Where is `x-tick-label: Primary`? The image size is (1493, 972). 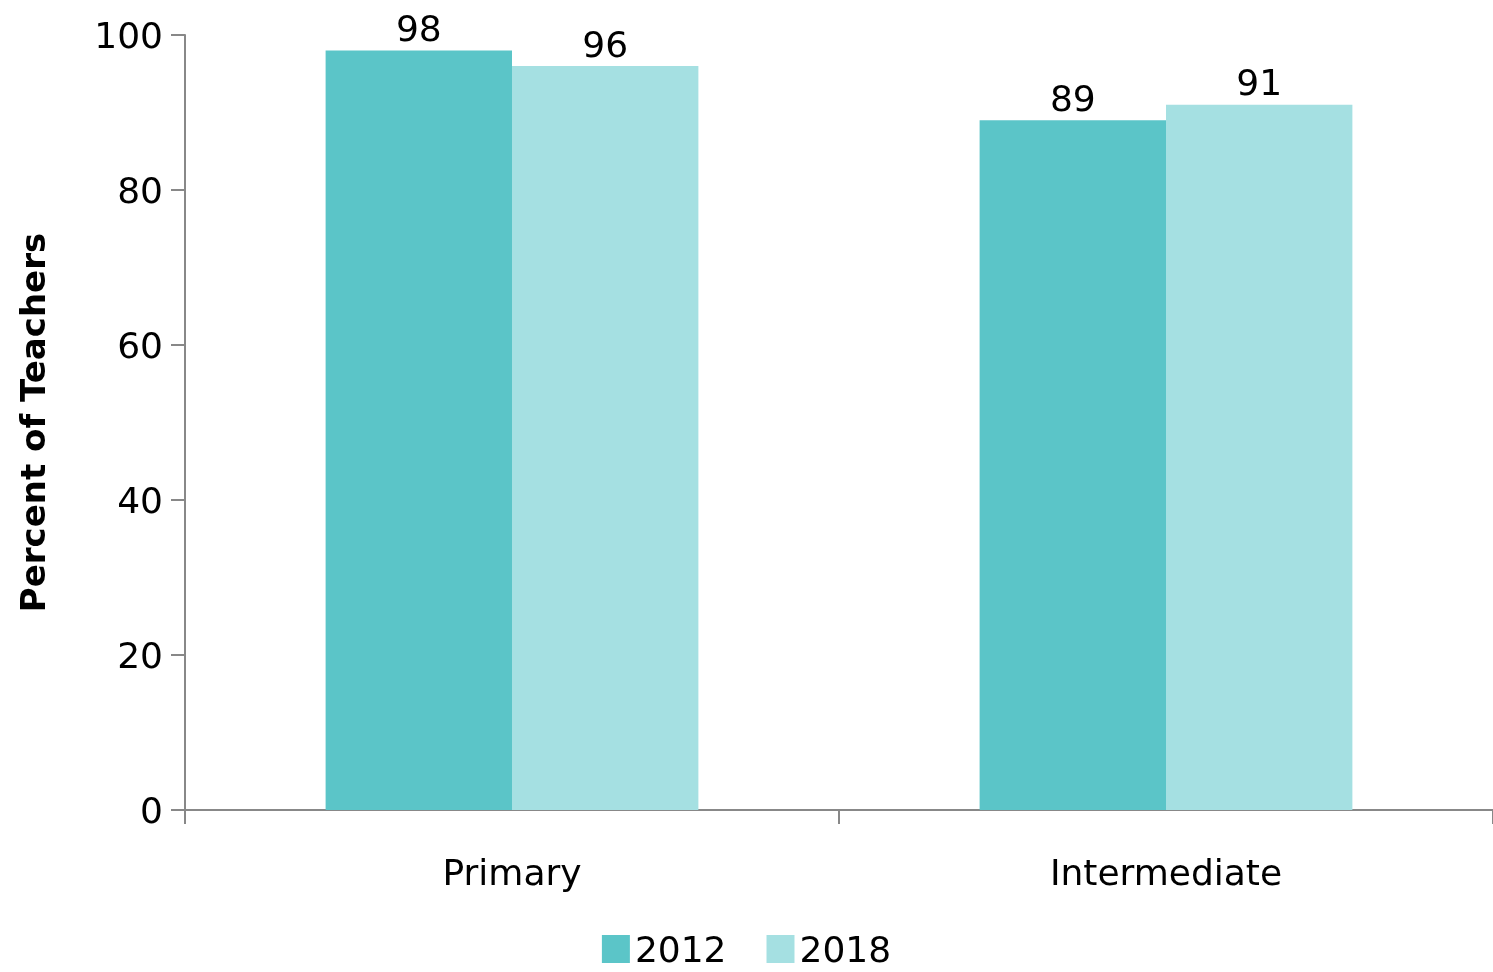 x-tick-label: Primary is located at coordinates (512, 872).